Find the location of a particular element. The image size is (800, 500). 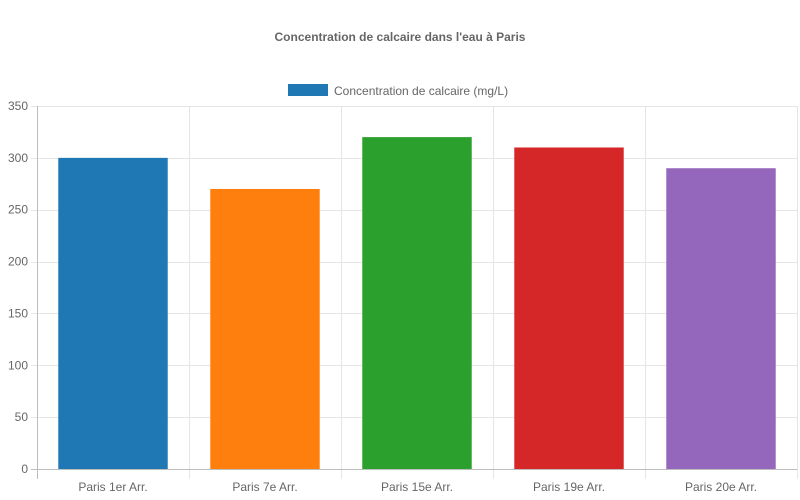

legend-label: Concentration de calcaire (mg/L) is located at coordinates (421, 91).